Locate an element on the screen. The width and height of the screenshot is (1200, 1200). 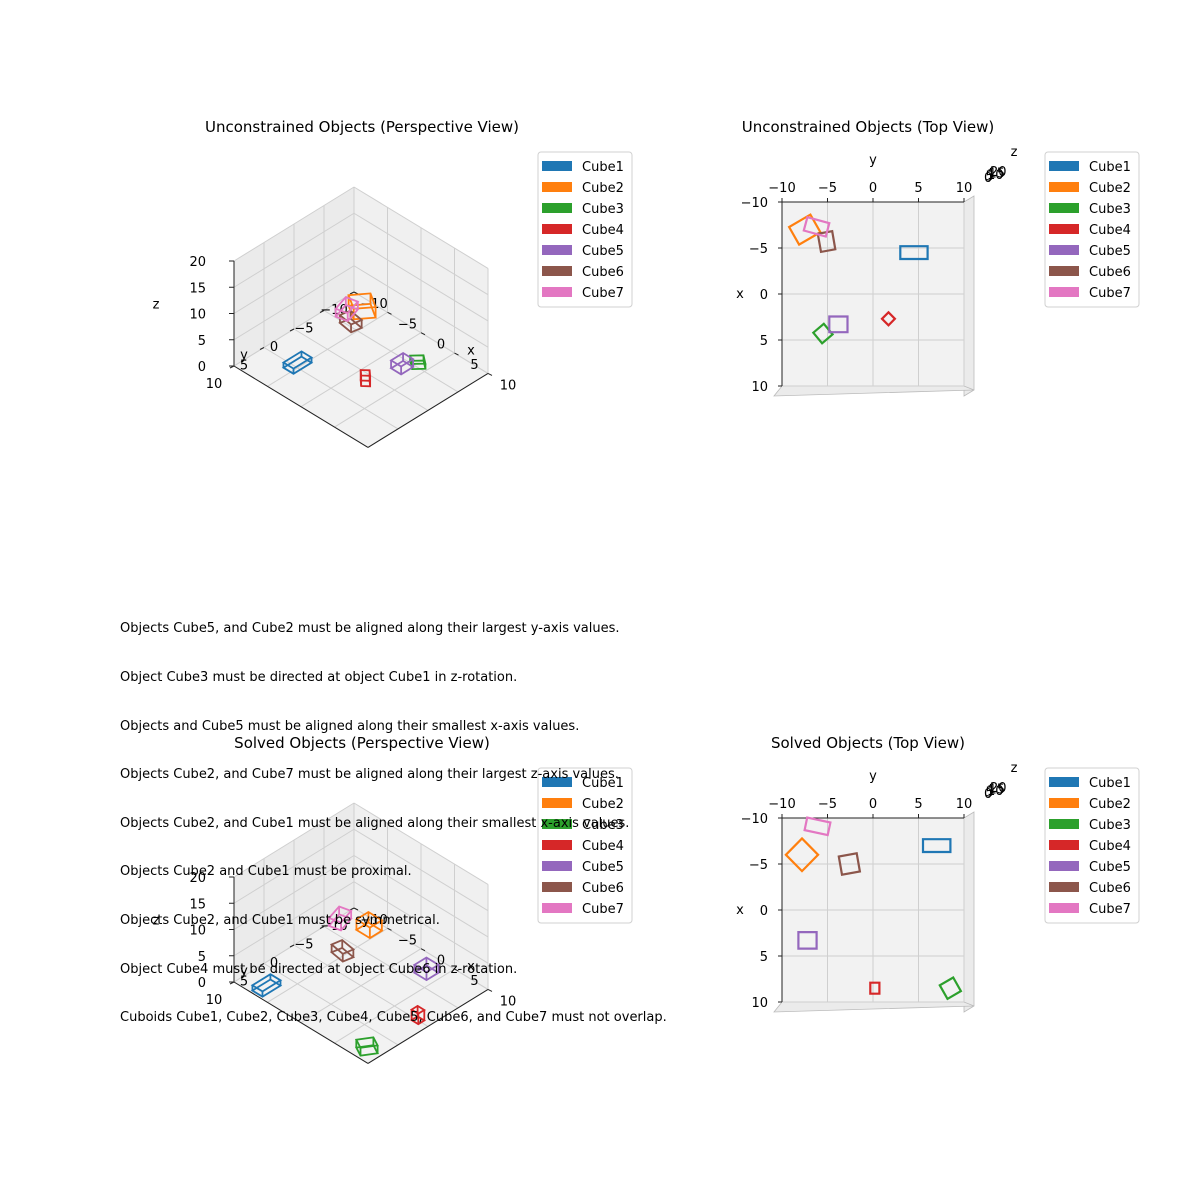
chart-title: Solved Objects (Perspective View) is located at coordinates (362, 743).